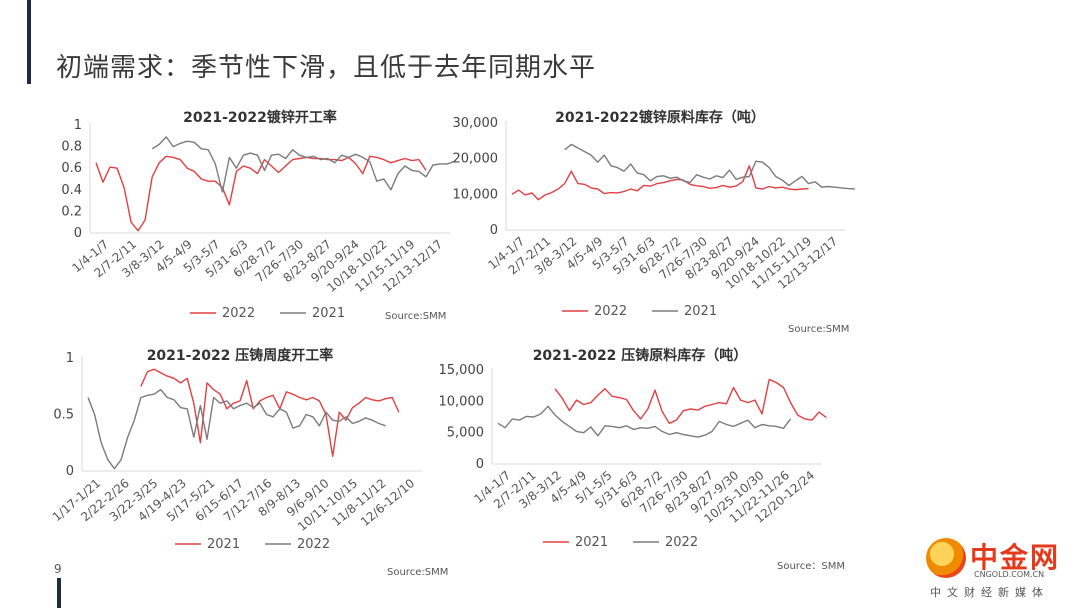 The height and width of the screenshot is (608, 1080). I want to click on page-number: 9, so click(58, 569).